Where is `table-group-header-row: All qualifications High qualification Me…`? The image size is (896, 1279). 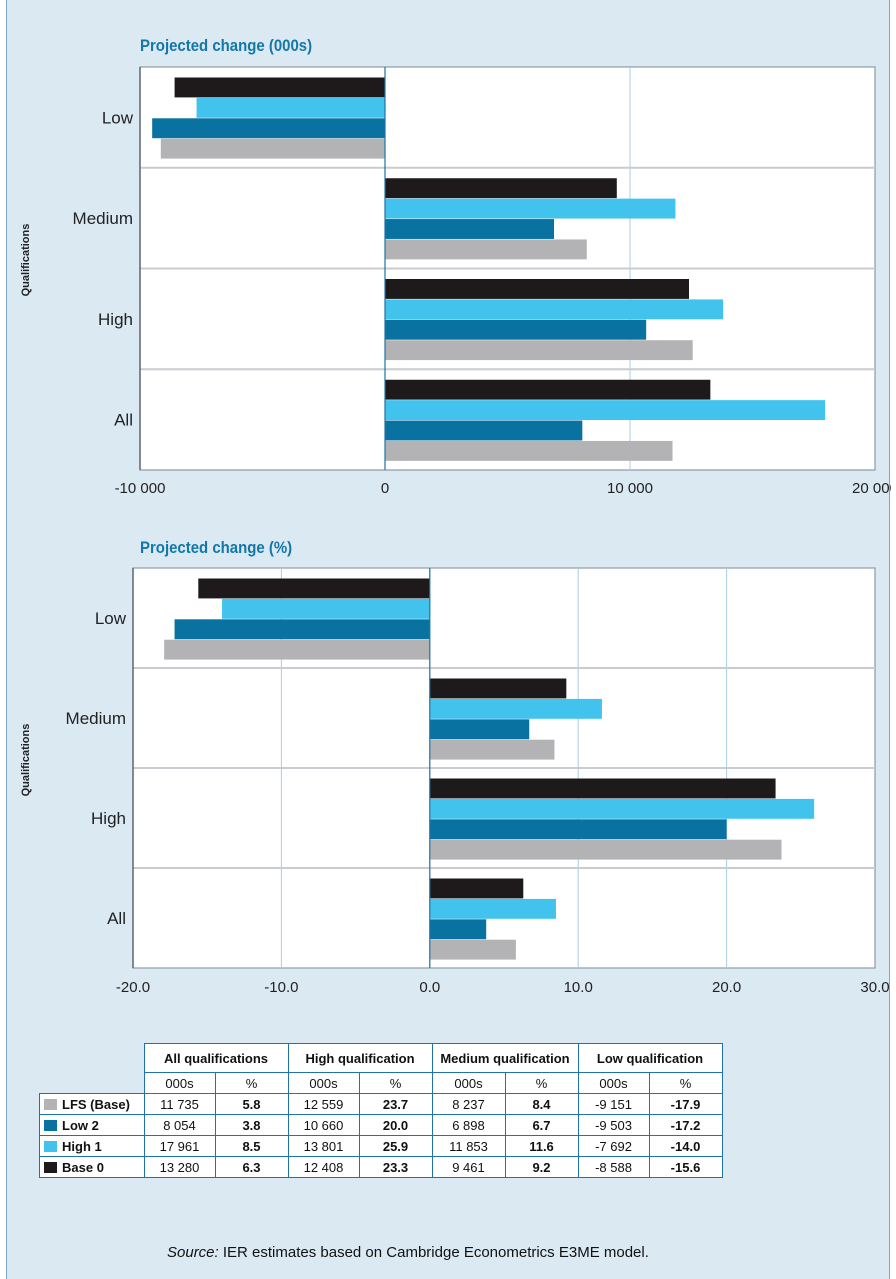 table-group-header-row: All qualifications High qualification Me… is located at coordinates (381, 1058).